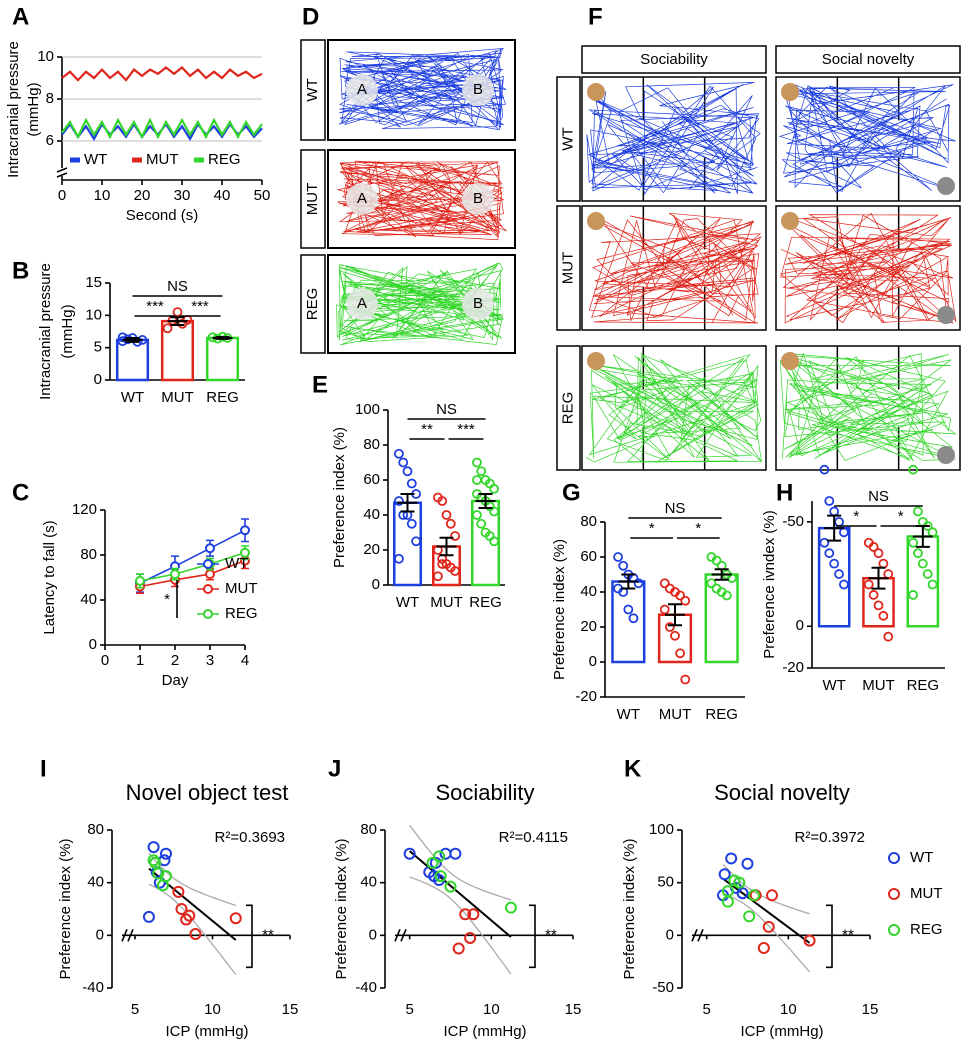  What do you see at coordinates (674, 59) in the screenshot?
I see `column-header-box` at bounding box center [674, 59].